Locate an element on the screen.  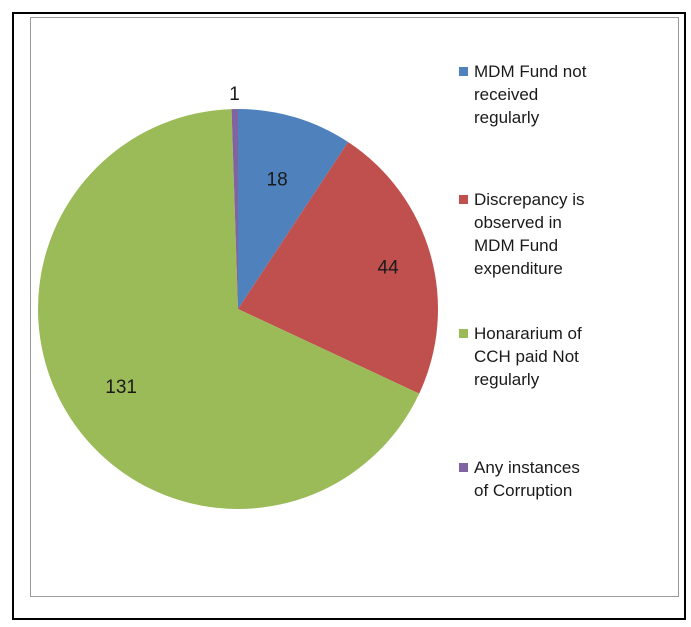
data-label: 44 is located at coordinates (389, 268).